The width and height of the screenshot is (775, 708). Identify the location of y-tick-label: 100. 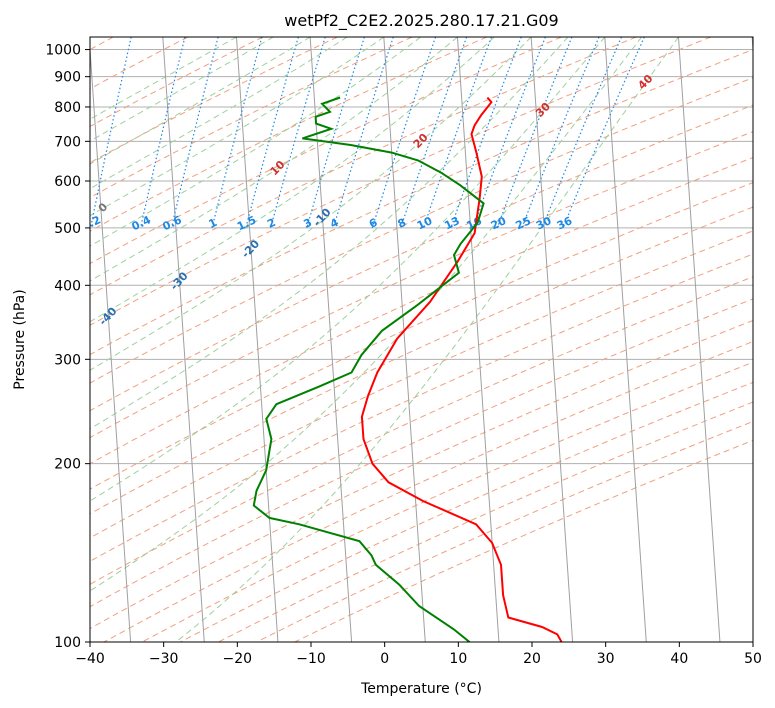
(67, 643).